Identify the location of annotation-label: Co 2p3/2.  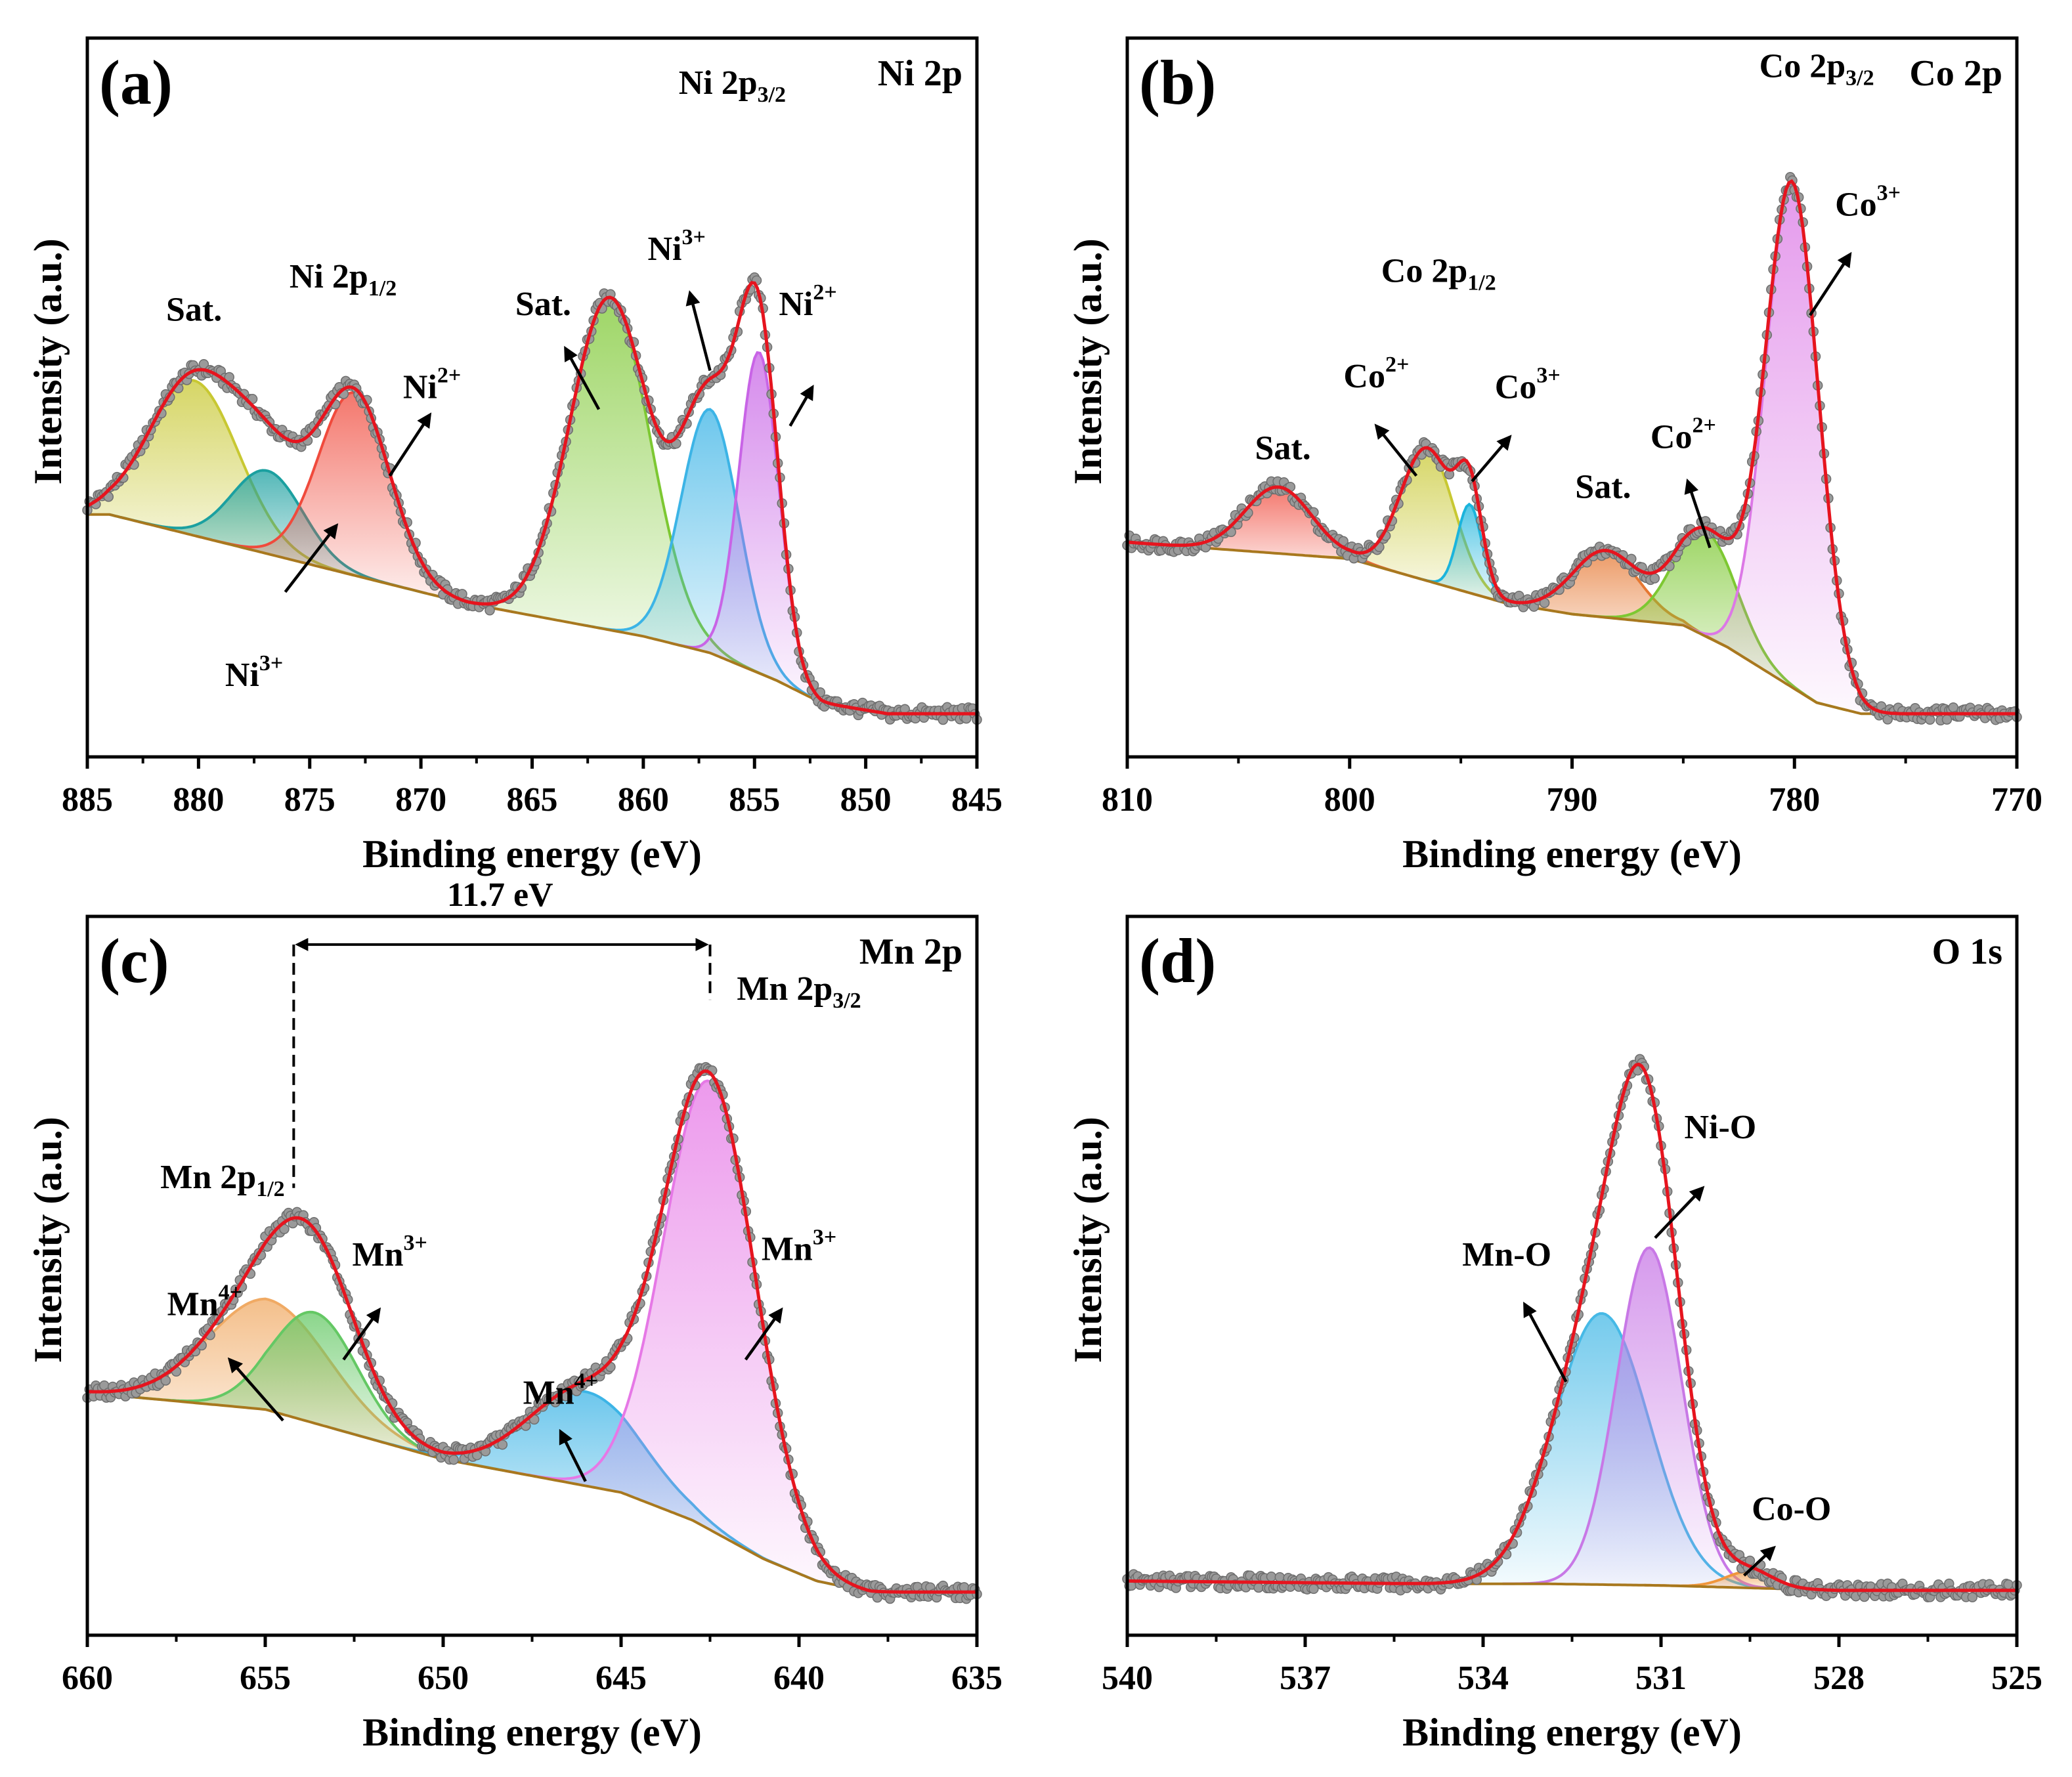
(1816, 69).